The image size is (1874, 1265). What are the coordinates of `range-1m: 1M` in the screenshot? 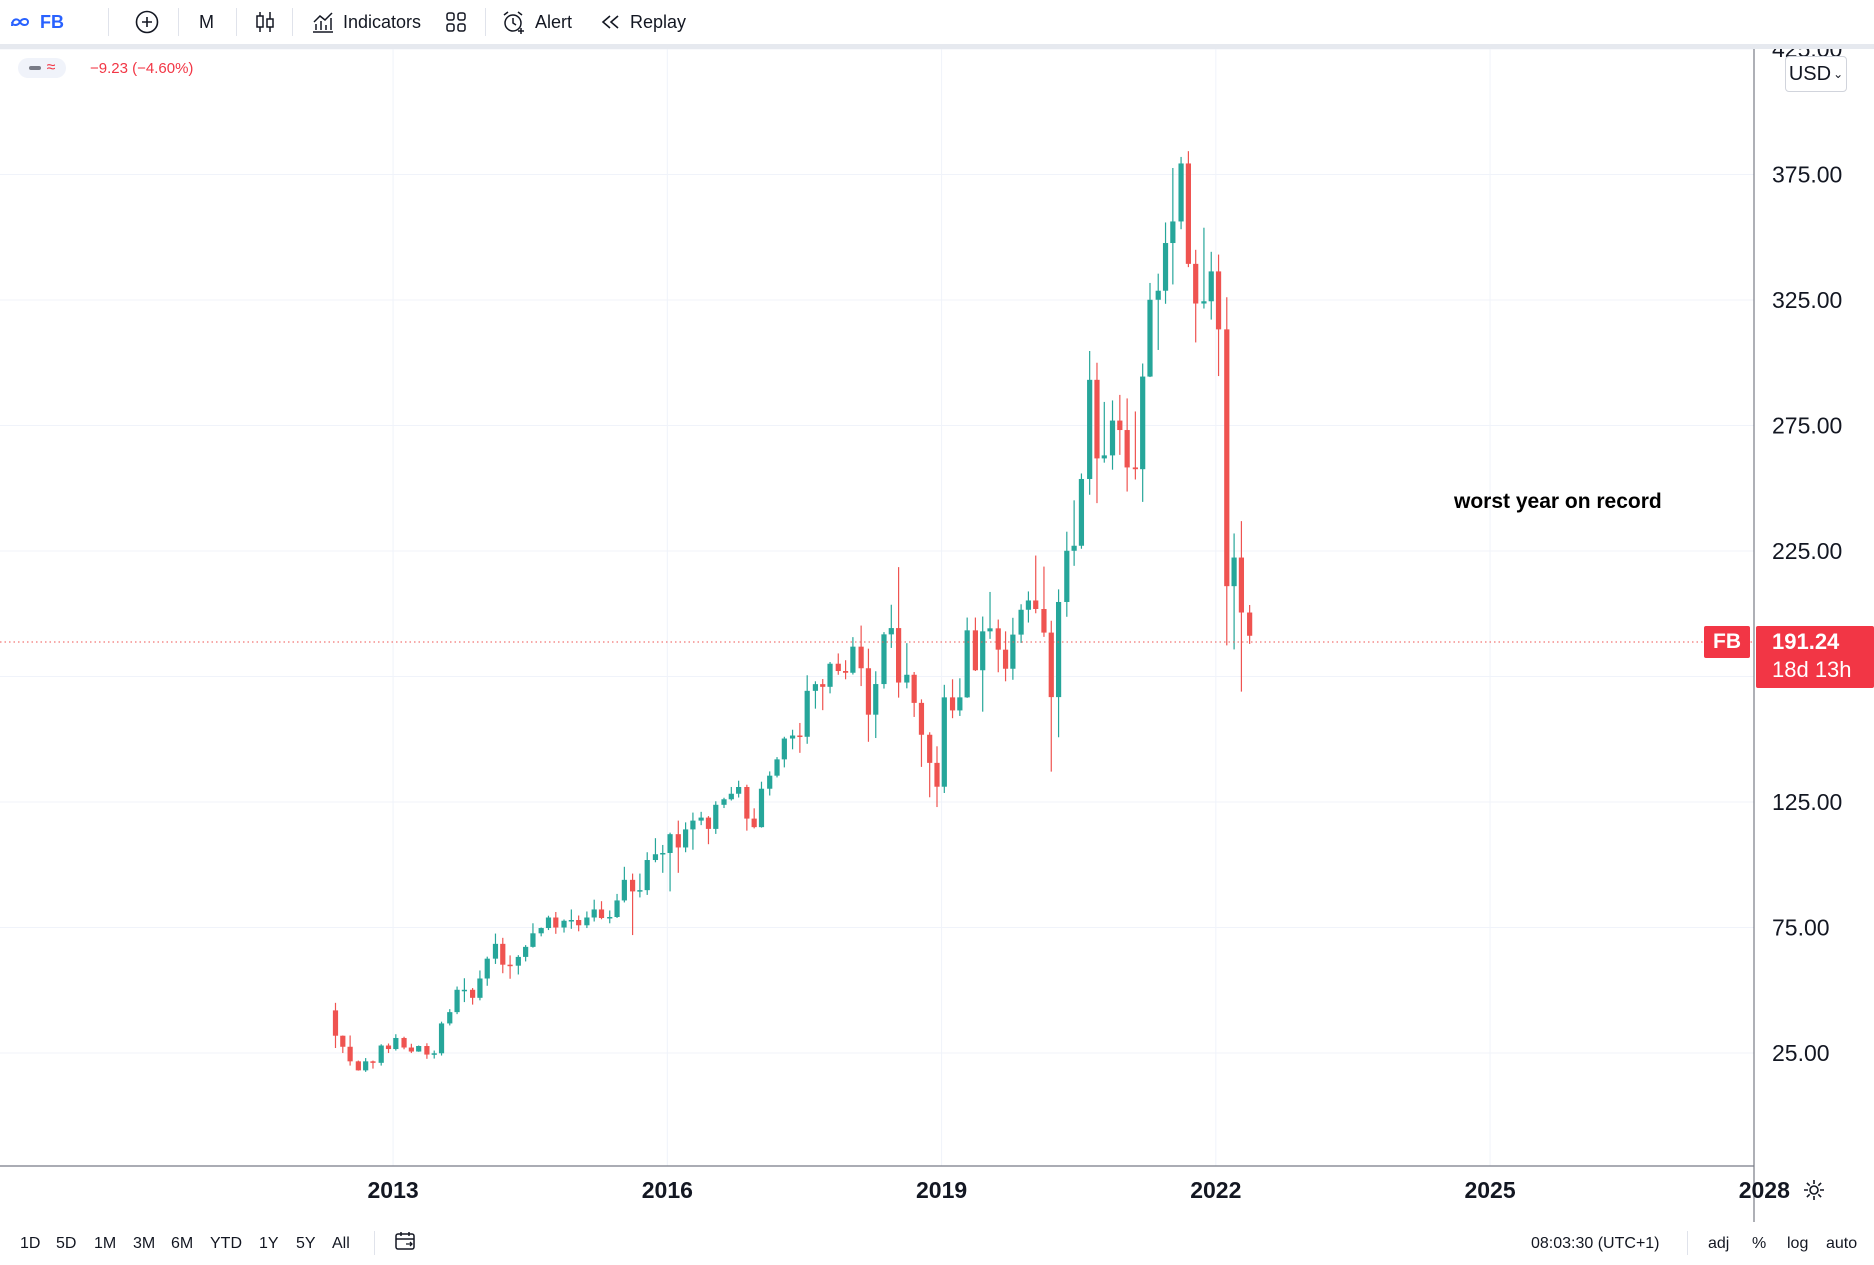 It's located at (105, 1243).